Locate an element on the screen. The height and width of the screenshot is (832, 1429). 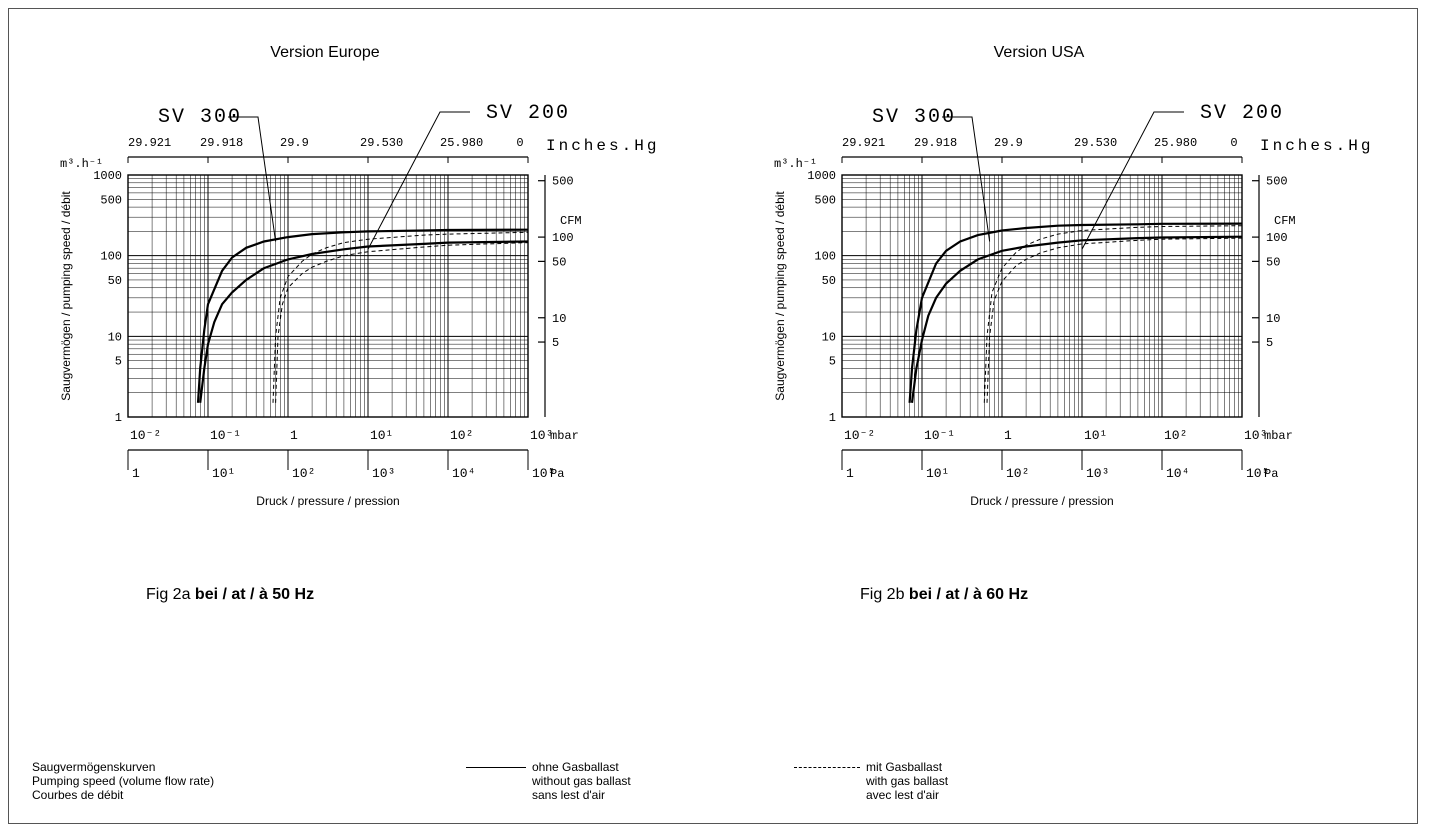
figure-caption: Fig 2a bei / at / à 50 Hz is located at coordinates (230, 595).